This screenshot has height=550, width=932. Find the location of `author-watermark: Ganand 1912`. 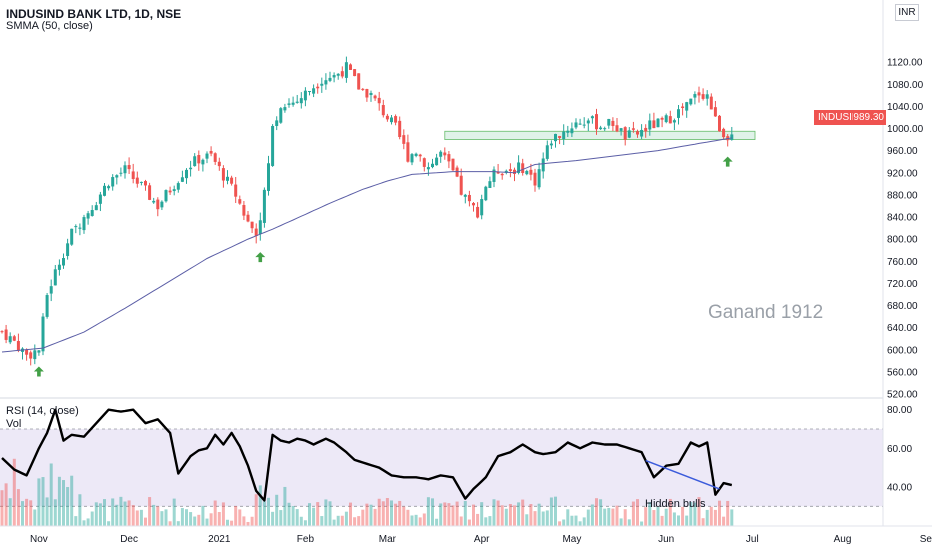

author-watermark: Ganand 1912 is located at coordinates (766, 312).